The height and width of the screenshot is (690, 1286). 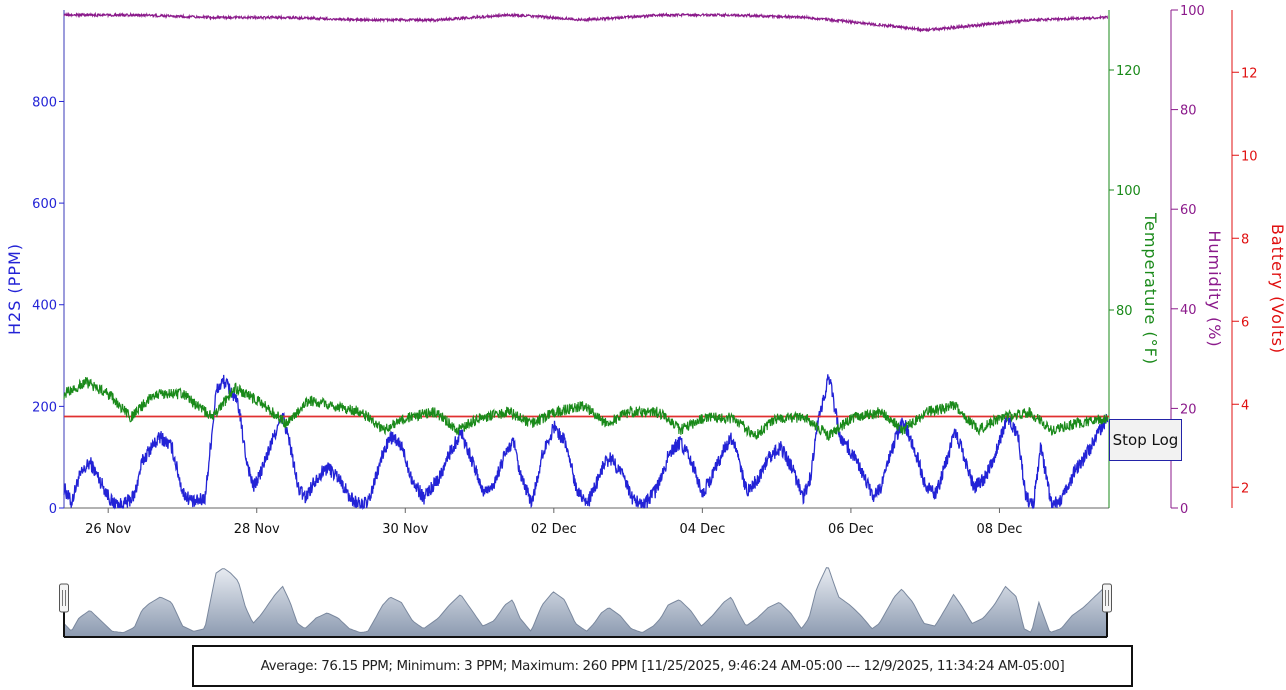 What do you see at coordinates (1000, 529) in the screenshot?
I see `x-tick-label: 08 Dec` at bounding box center [1000, 529].